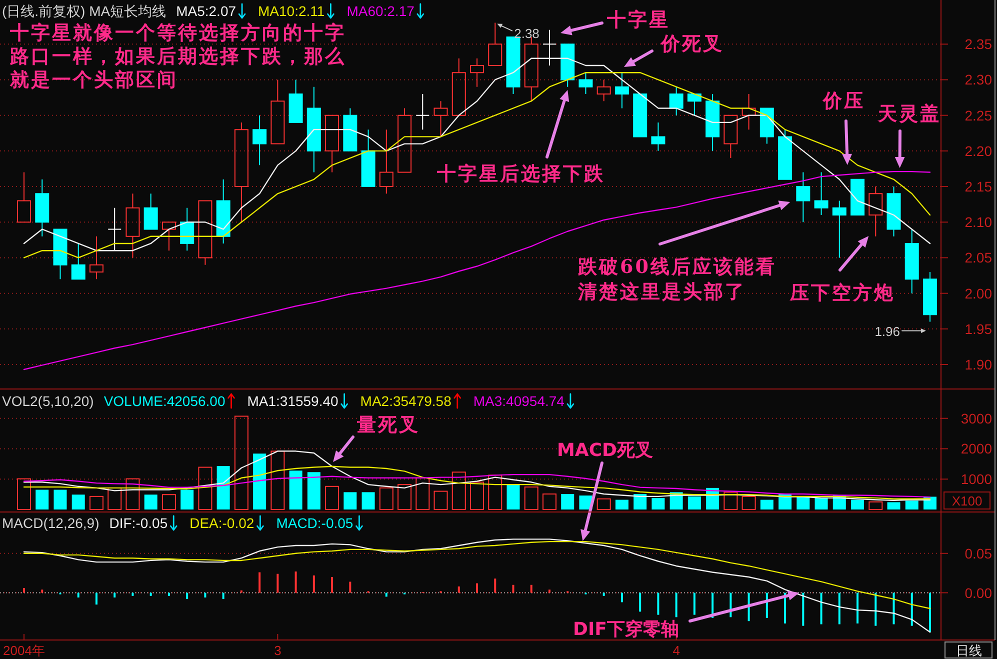 This screenshot has height=659, width=997. I want to click on y-tick-label: 0.05, so click(978, 553).